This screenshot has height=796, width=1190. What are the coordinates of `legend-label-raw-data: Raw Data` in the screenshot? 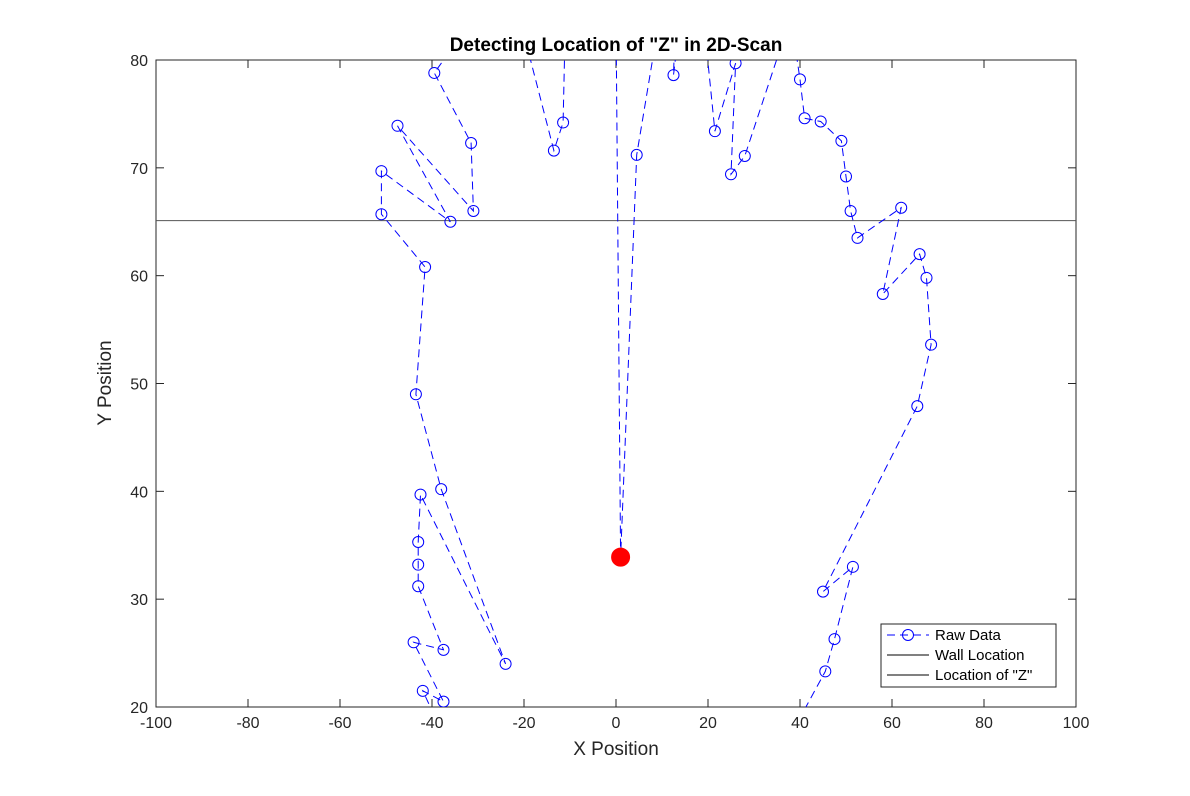 It's located at (968, 635).